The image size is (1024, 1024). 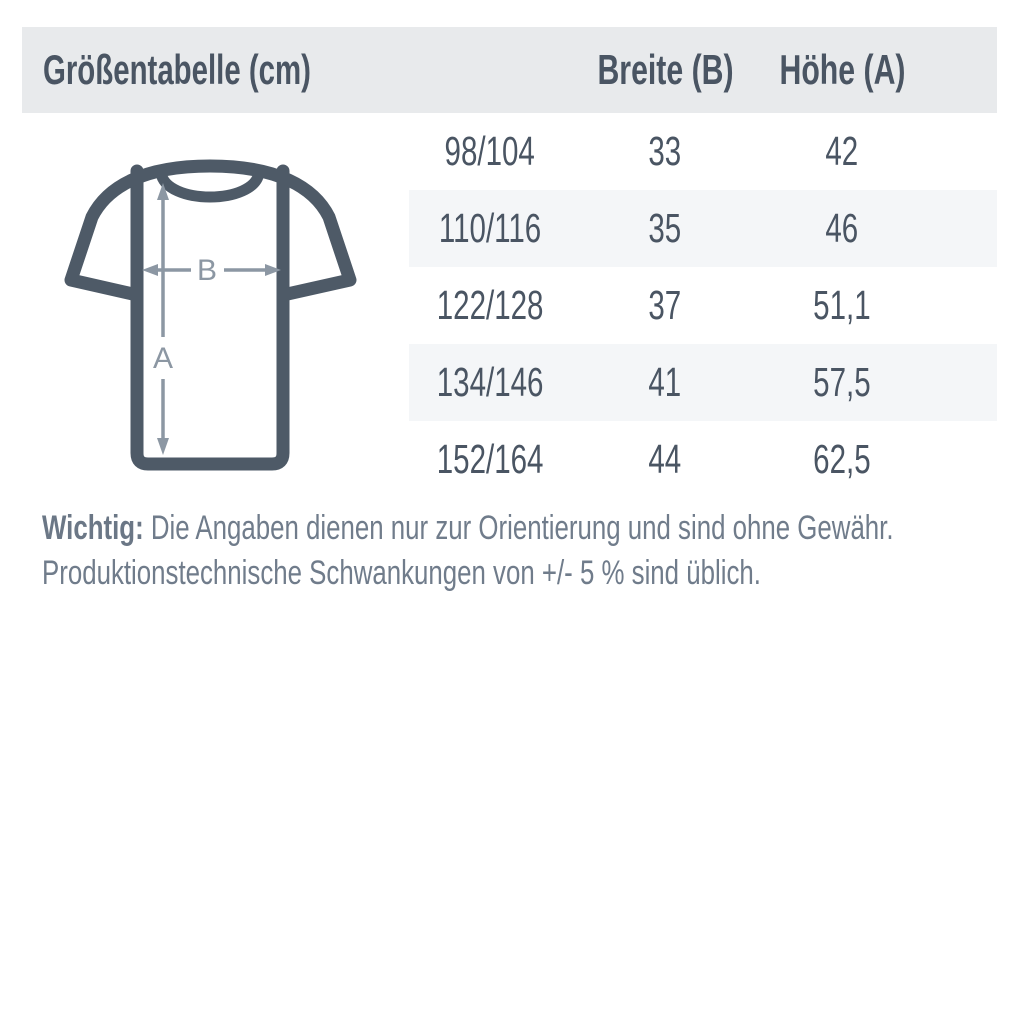 I want to click on tshirt-diagram-icon: A B, so click(x=210, y=315).